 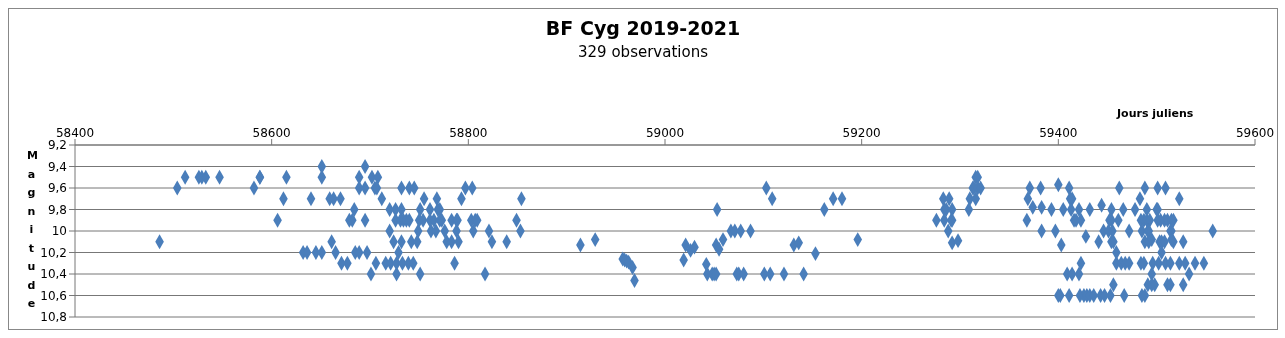 I want to click on y-tick-label: 9,4, so click(x=57, y=166).